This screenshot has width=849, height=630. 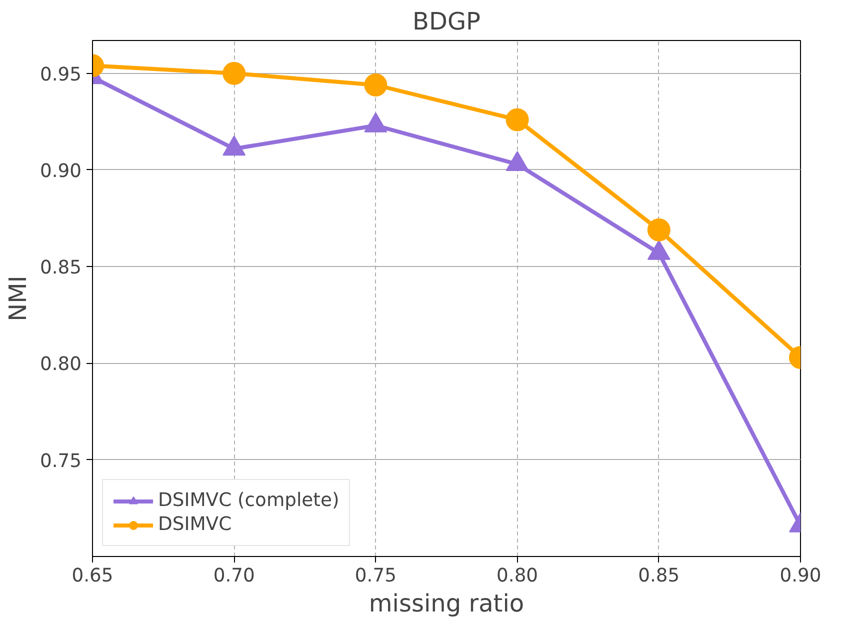 What do you see at coordinates (801, 576) in the screenshot?
I see `x-tick-label: 0.90` at bounding box center [801, 576].